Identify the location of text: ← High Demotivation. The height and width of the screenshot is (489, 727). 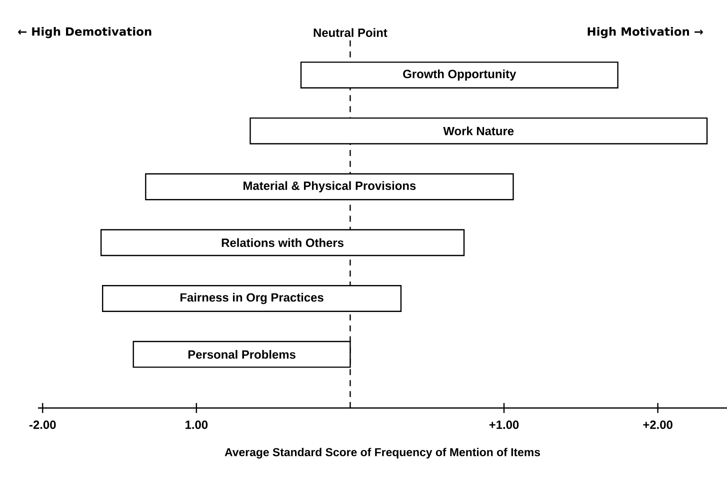
(85, 32).